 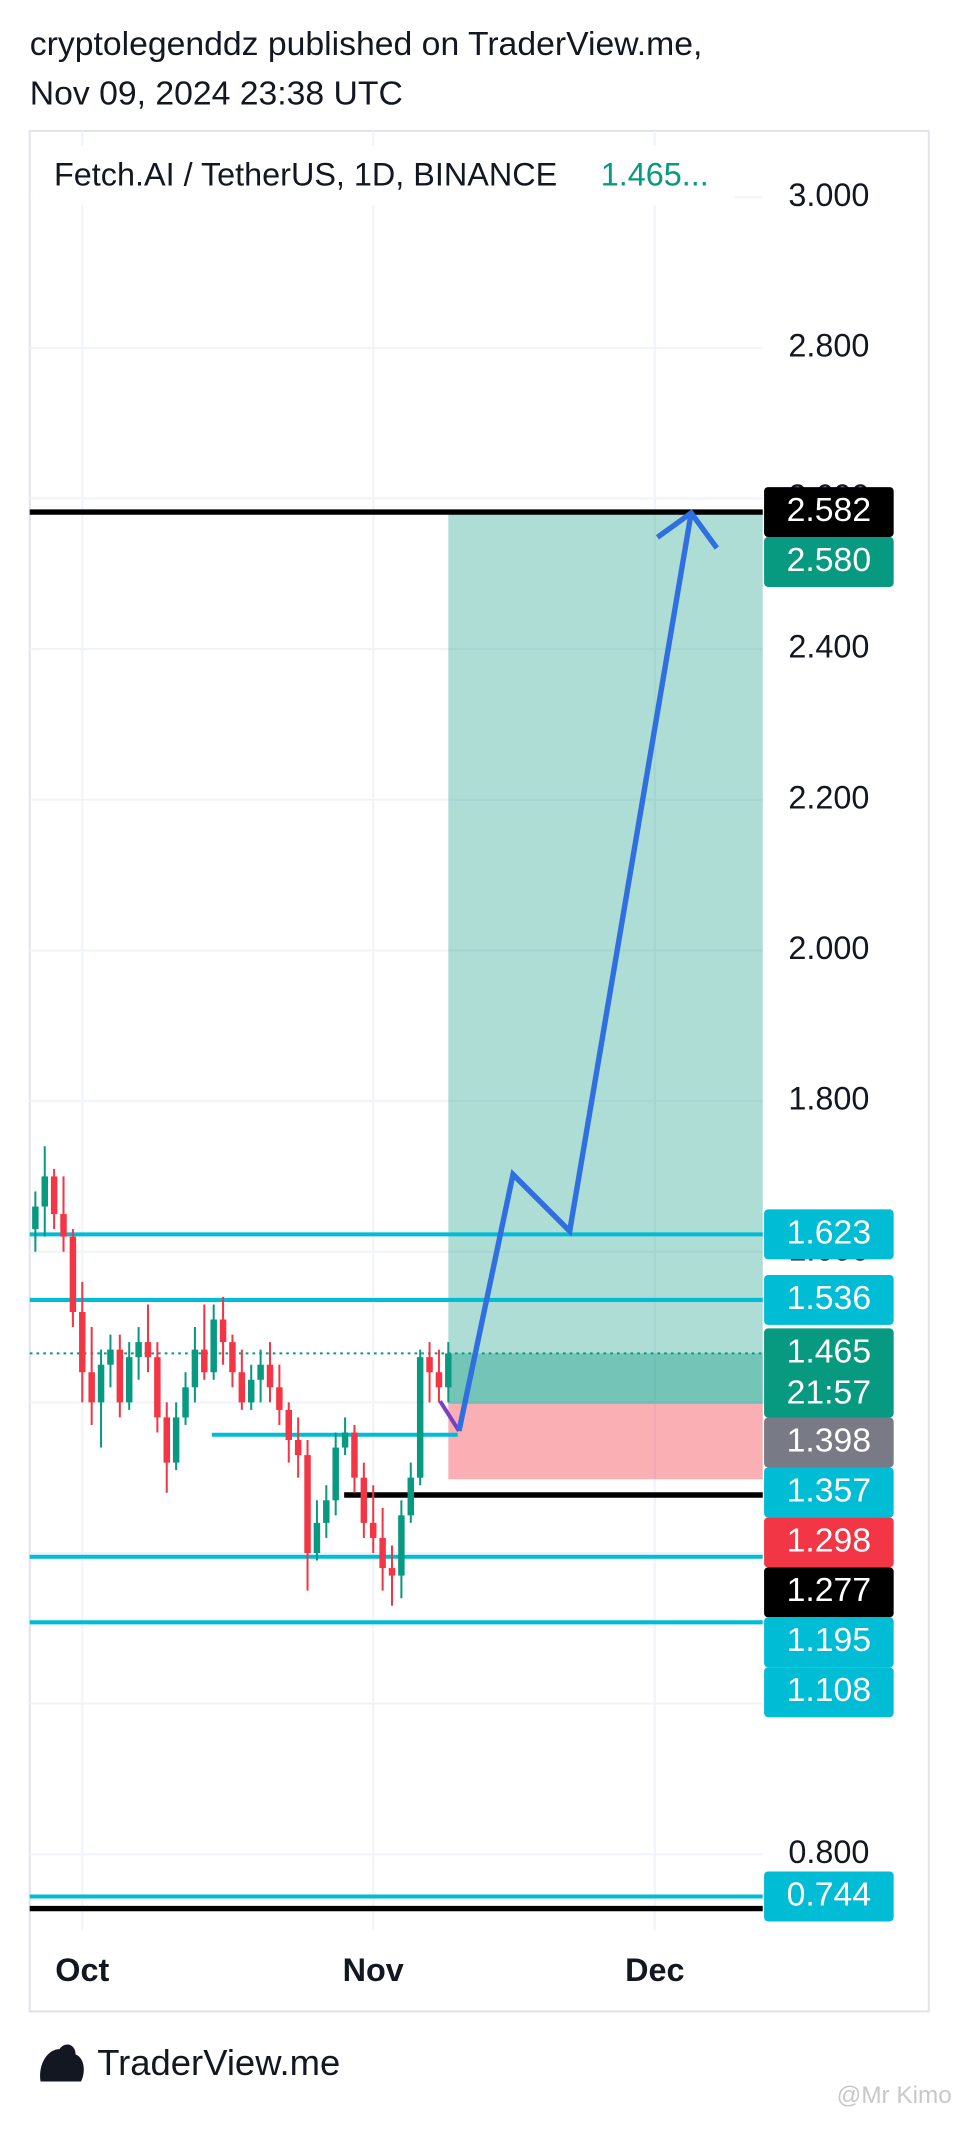 I want to click on arrow-small, so click(x=449, y=1416).